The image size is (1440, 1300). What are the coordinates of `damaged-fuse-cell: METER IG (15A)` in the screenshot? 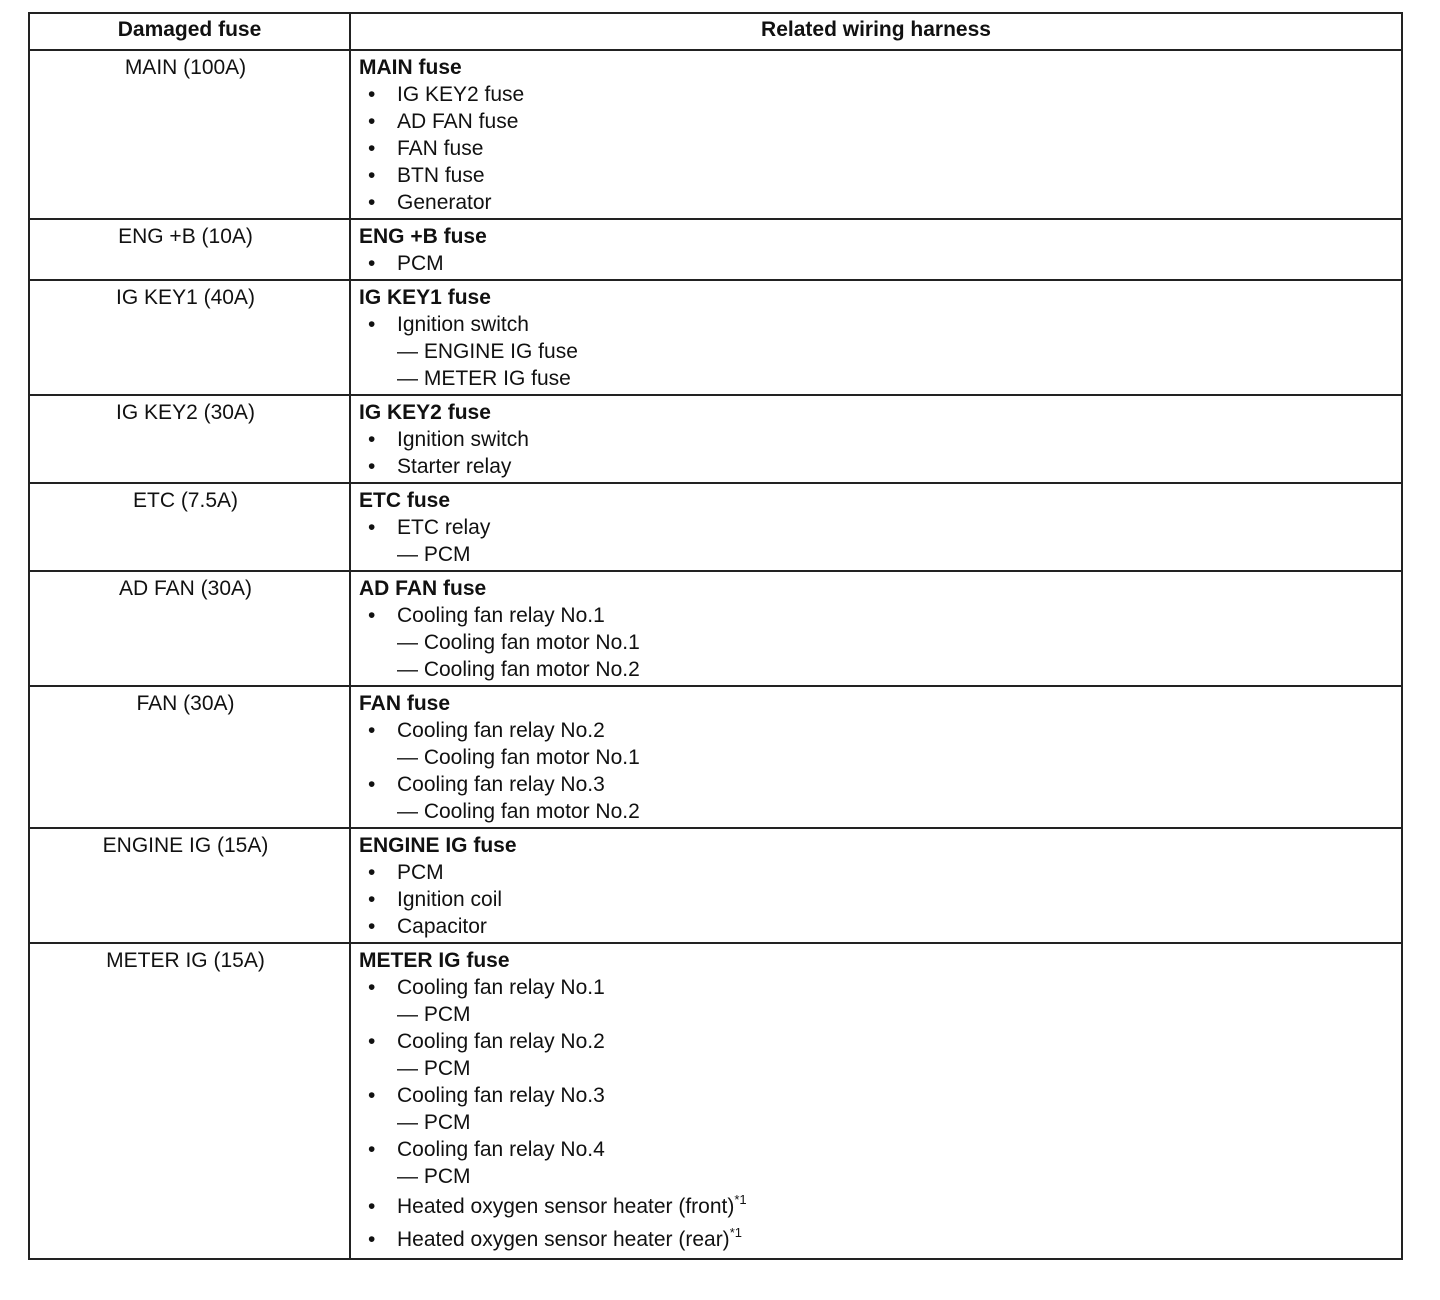 It's located at (189, 1101).